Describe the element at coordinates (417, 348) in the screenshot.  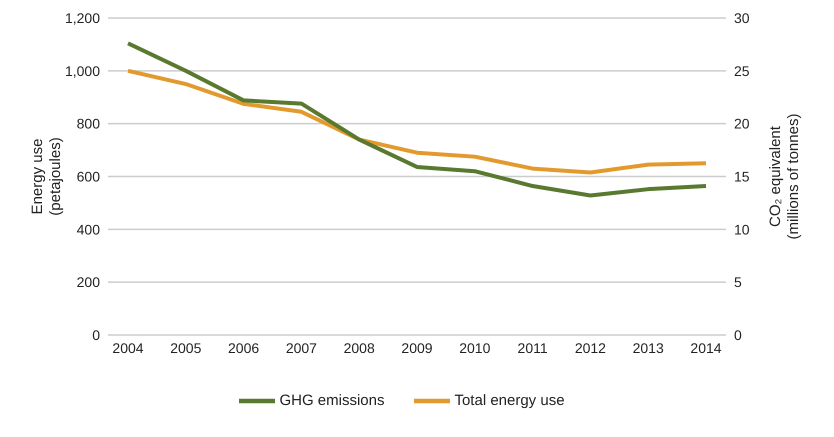
I see `x-tick-label: 2009` at that location.